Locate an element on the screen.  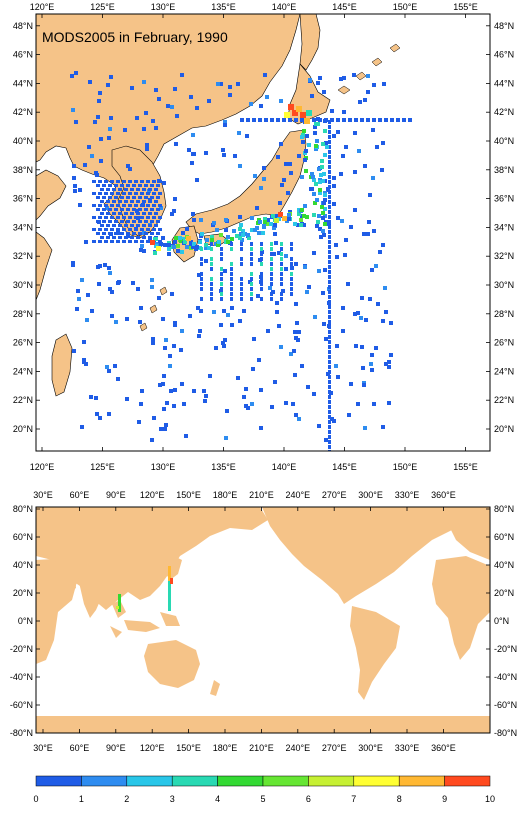
upper-lat-label: 44°N is located at coordinates (504, 83).